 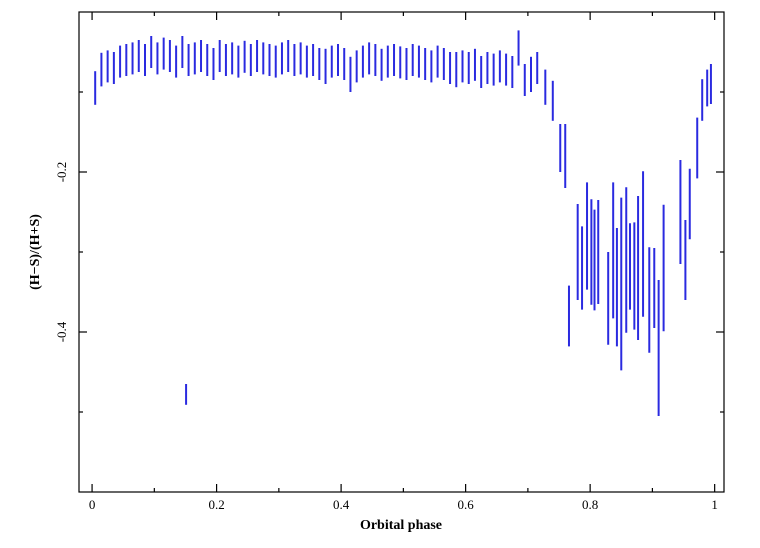 I want to click on y-axis-title: (H−S)/(H+S), so click(x=35, y=252).